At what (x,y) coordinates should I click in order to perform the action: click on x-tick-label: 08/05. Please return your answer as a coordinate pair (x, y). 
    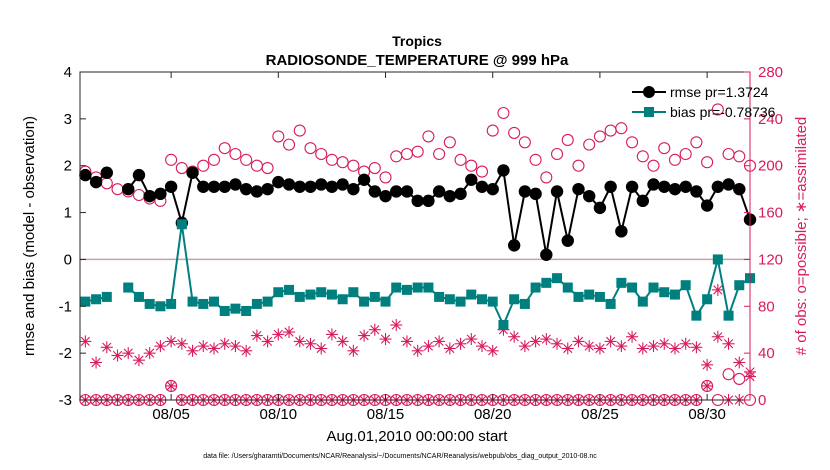
    Looking at the image, I should click on (171, 414).